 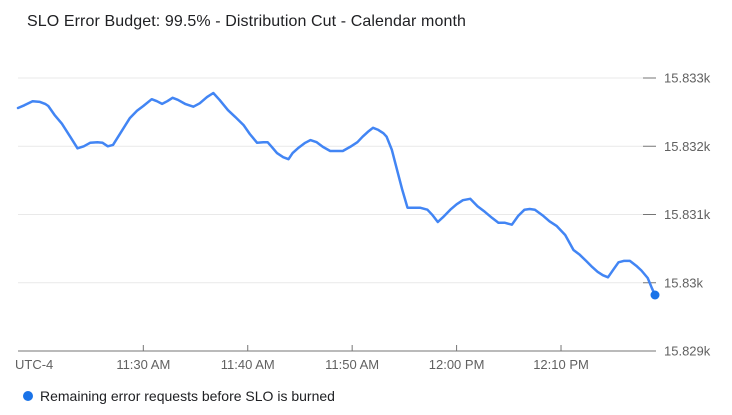 What do you see at coordinates (561, 364) in the screenshot?
I see `x-axis-label: 12:10 PM` at bounding box center [561, 364].